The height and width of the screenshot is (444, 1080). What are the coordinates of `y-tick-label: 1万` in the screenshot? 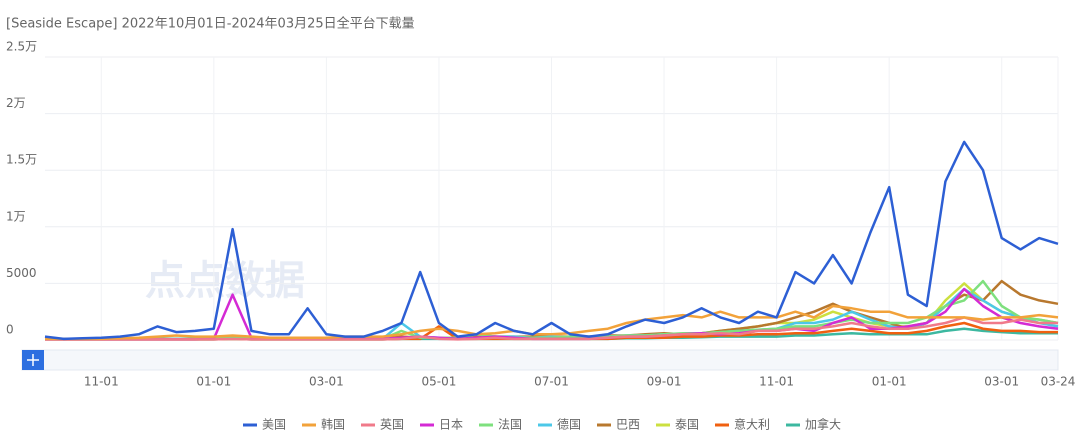 It's located at (16, 216).